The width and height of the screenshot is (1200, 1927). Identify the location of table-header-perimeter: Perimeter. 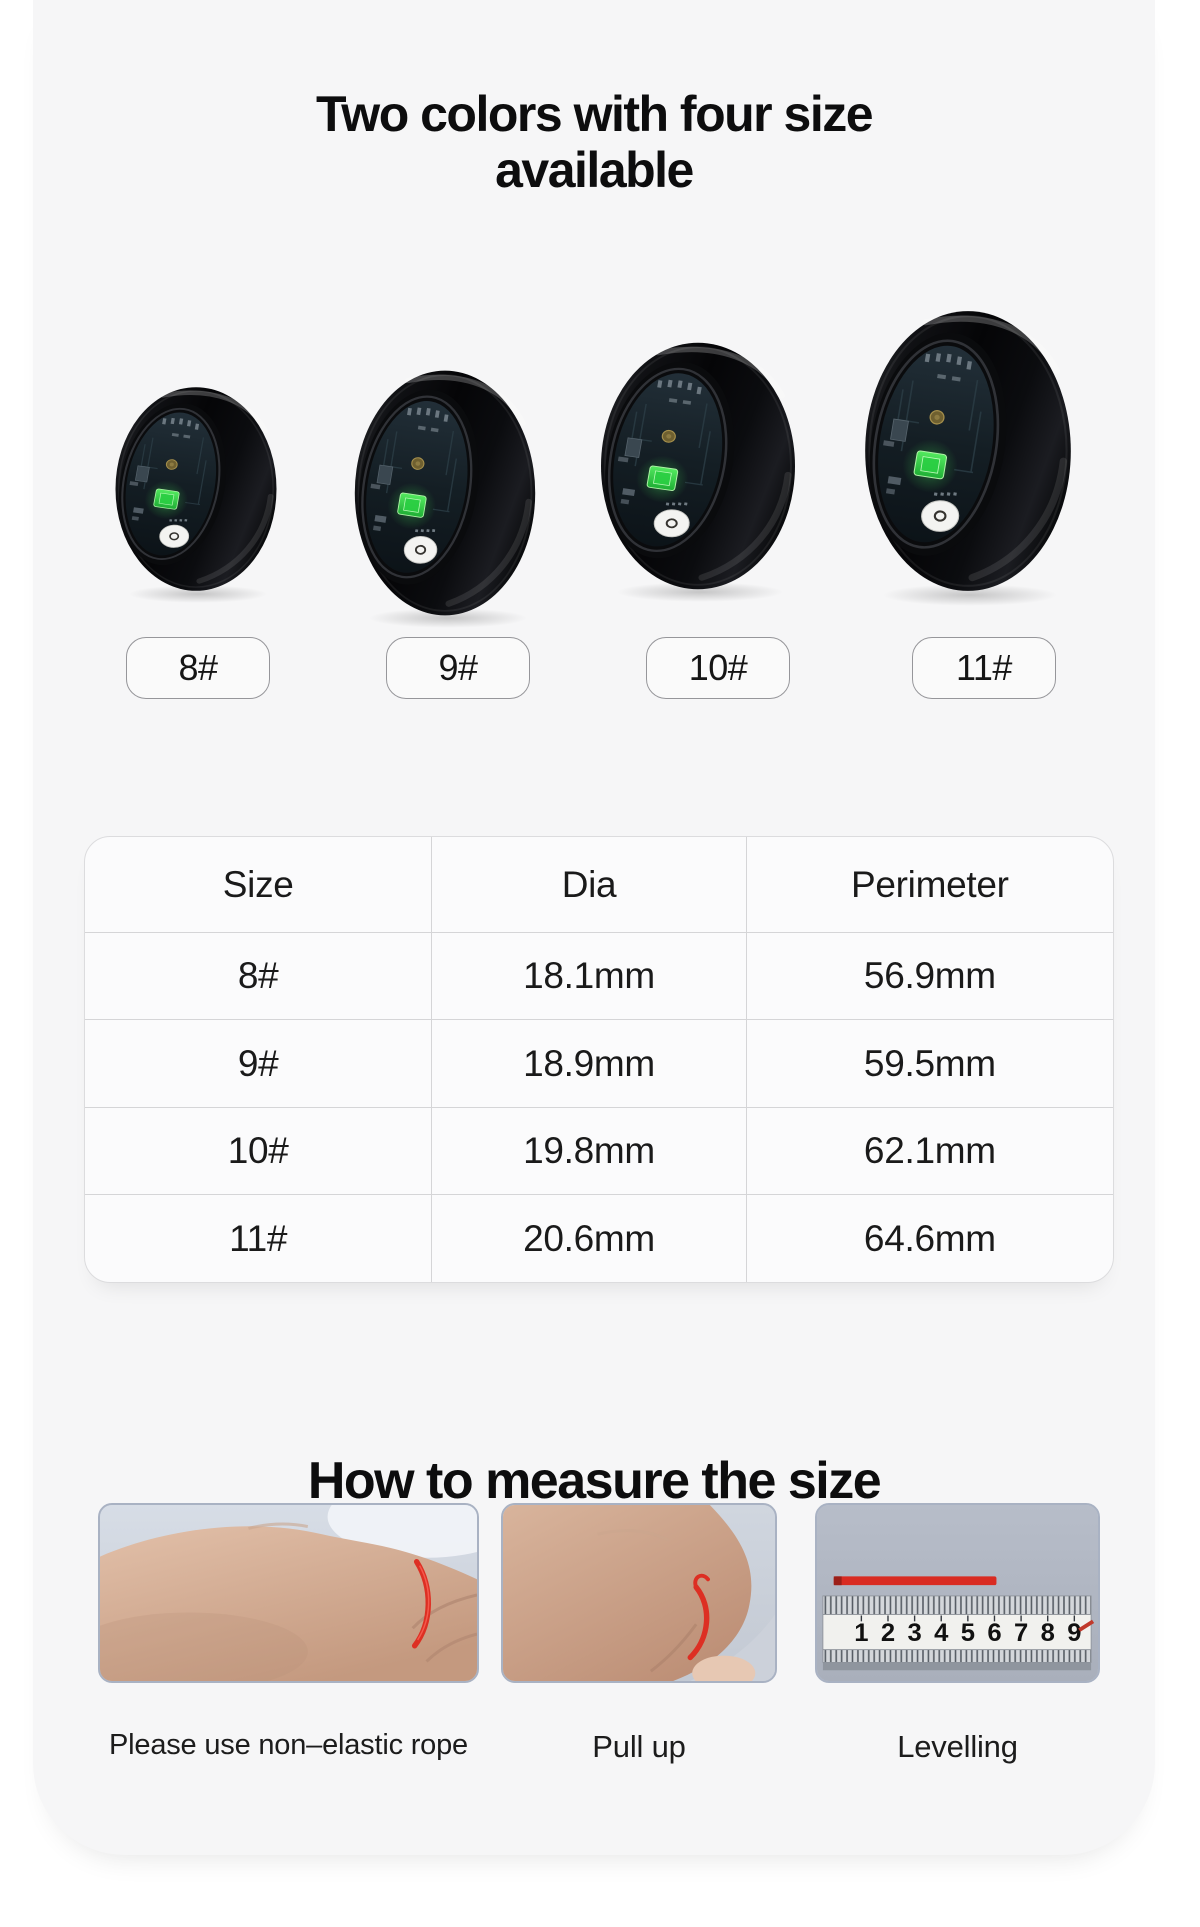
(929, 885).